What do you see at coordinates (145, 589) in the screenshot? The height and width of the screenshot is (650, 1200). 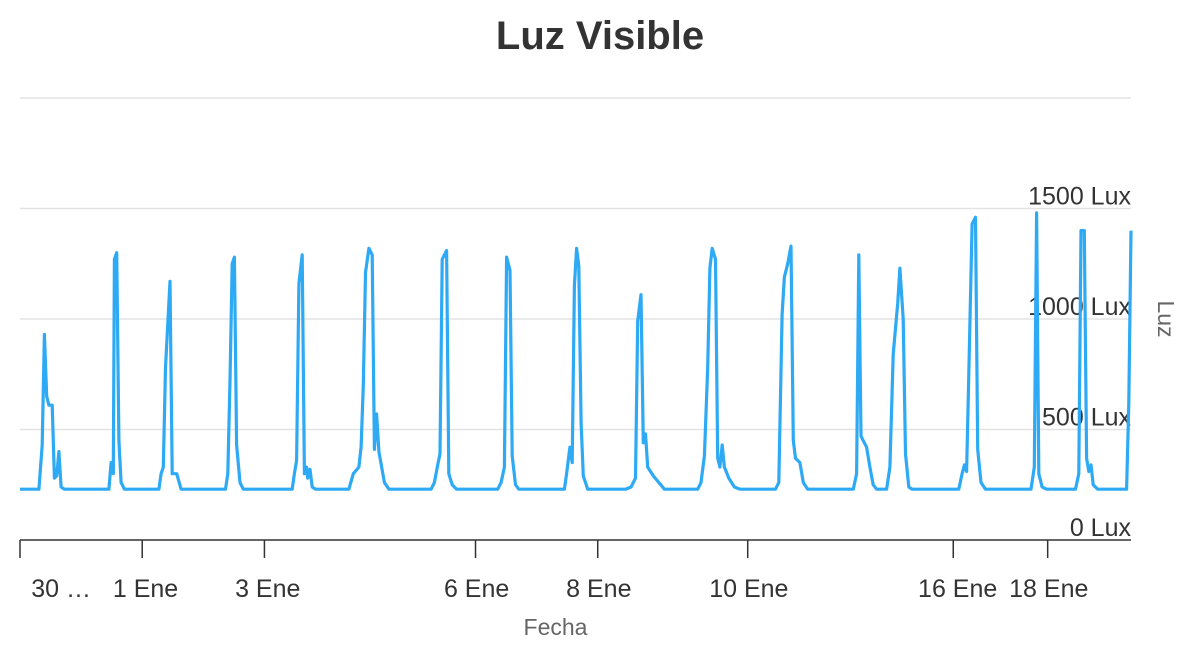 I see `x-tick-label: 1 Ene` at bounding box center [145, 589].